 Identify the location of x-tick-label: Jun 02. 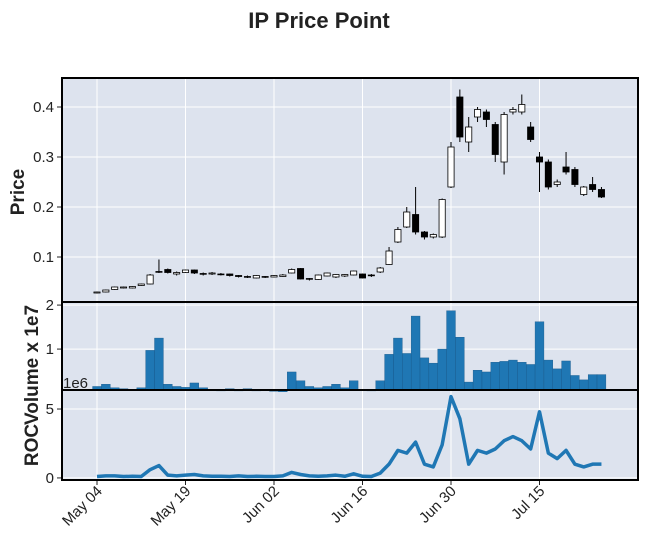
(261, 505).